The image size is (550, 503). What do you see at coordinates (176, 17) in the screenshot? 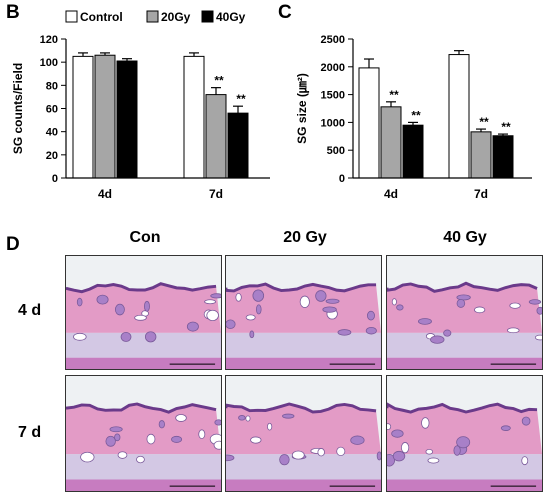
I see `legend-label-1: 20Gy` at bounding box center [176, 17].